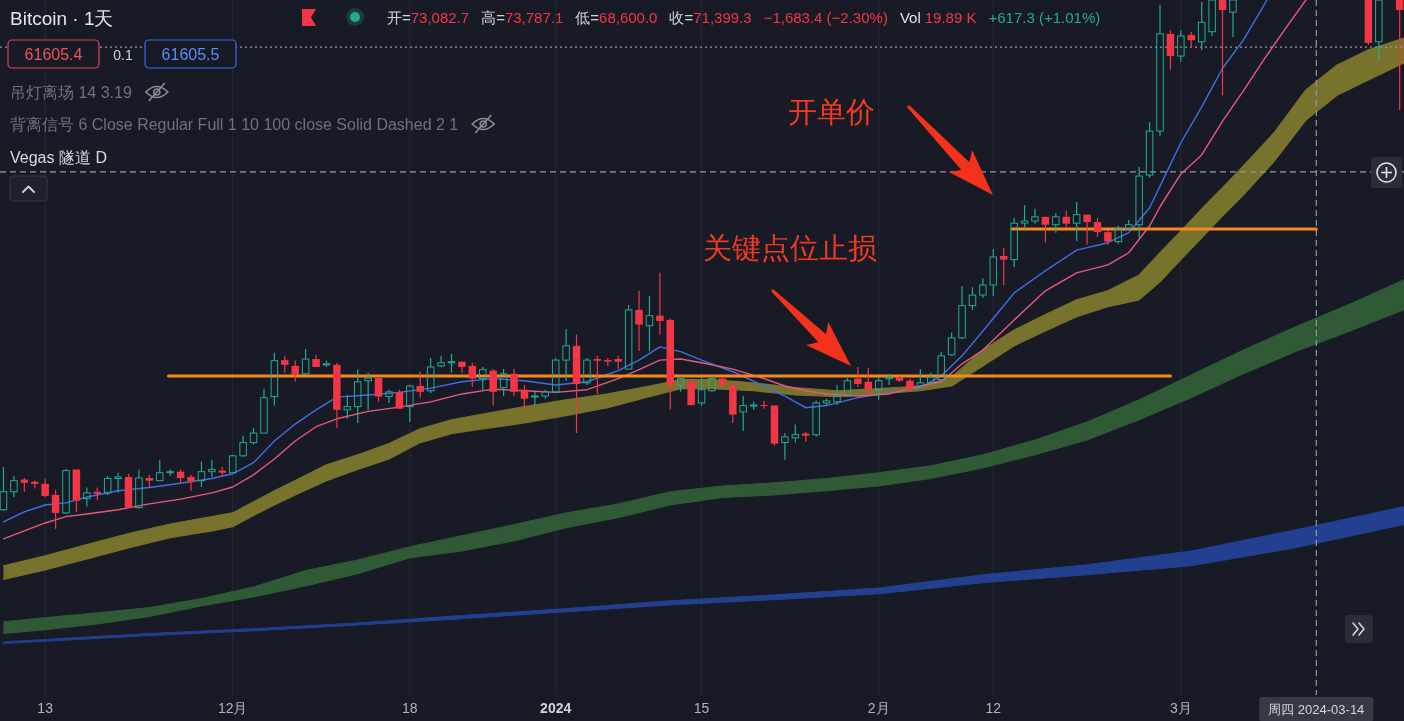 The image size is (1404, 721). What do you see at coordinates (232, 708) in the screenshot?
I see `x-tick-label: 12月` at bounding box center [232, 708].